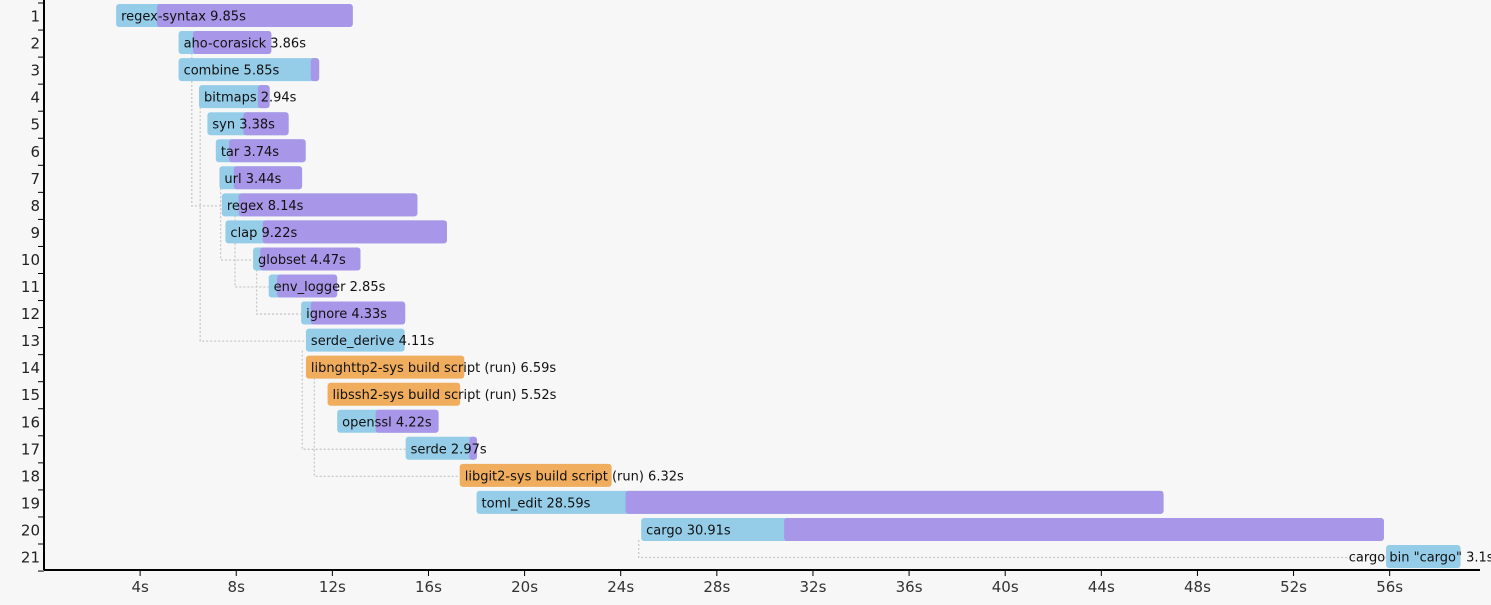  I want to click on row-number: 11, so click(30, 287).